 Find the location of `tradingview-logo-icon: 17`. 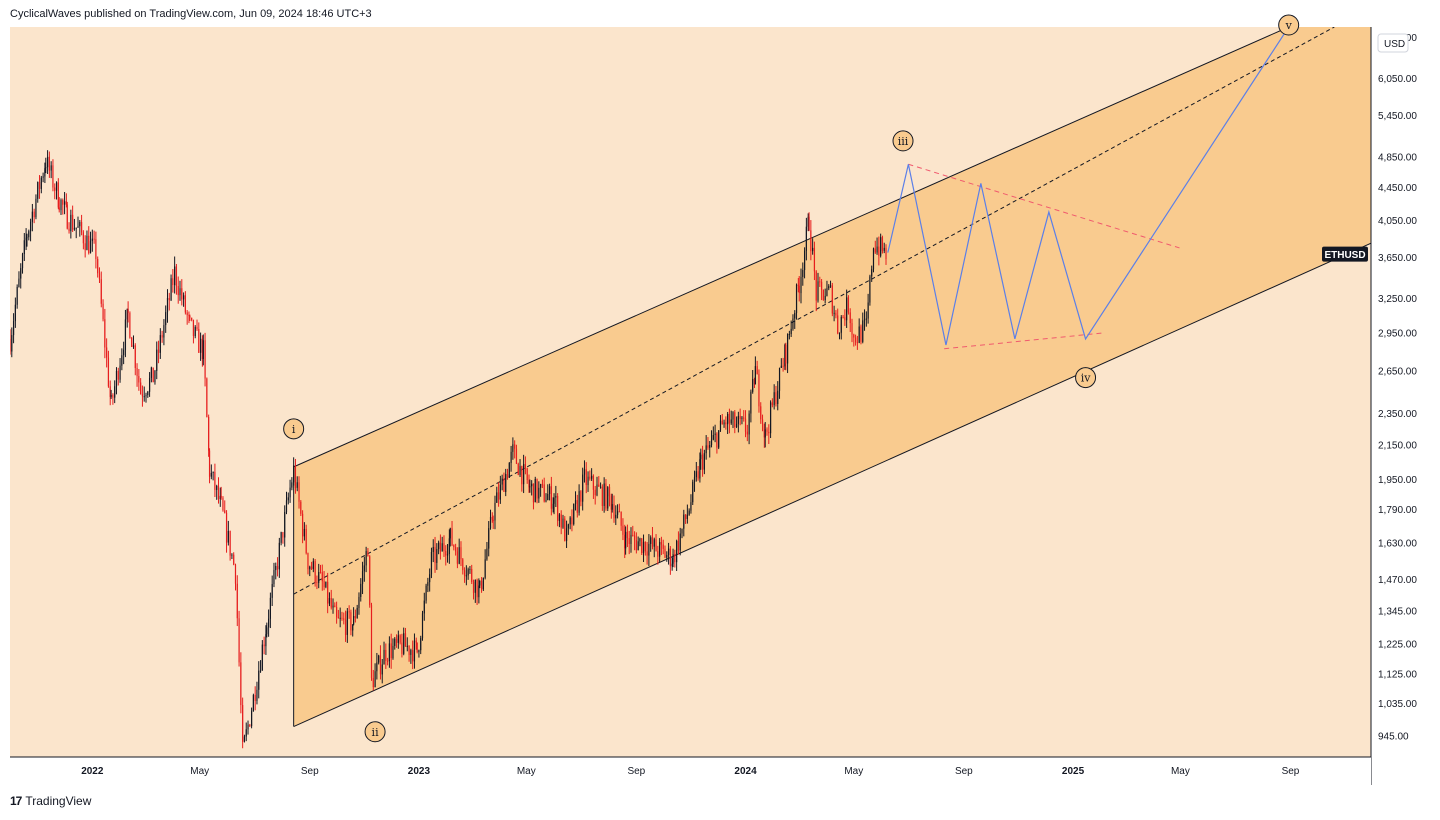

tradingview-logo-icon: 17 is located at coordinates (16, 801).